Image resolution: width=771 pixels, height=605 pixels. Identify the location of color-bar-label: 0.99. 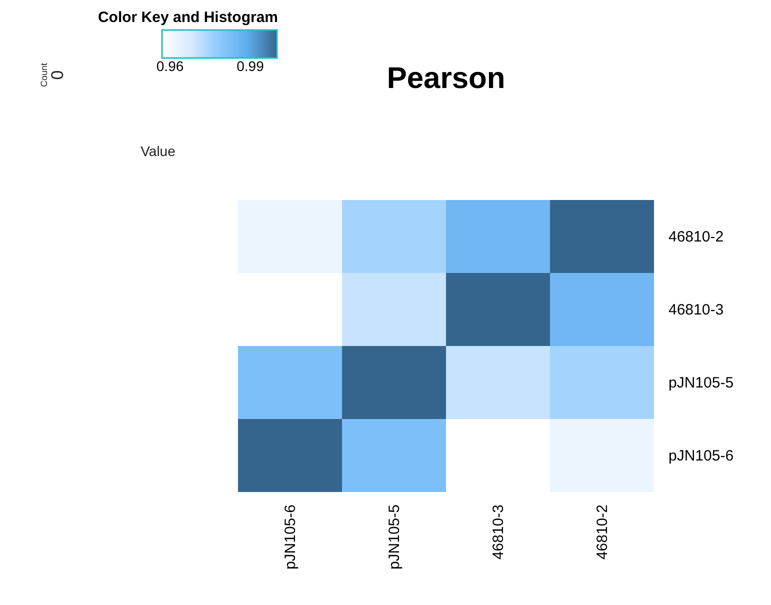
(250, 66).